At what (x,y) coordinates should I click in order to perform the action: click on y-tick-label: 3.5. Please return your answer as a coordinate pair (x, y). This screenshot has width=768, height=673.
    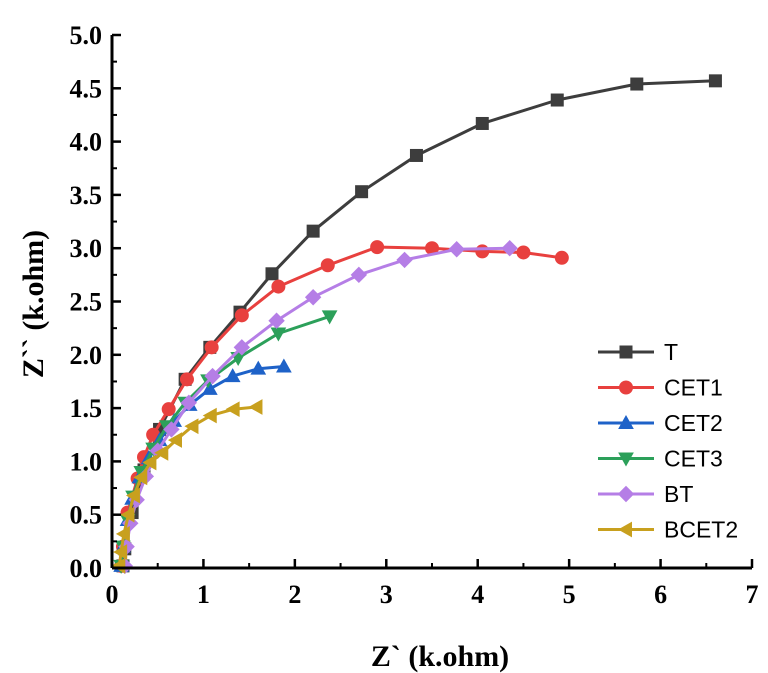
    Looking at the image, I should click on (86, 195).